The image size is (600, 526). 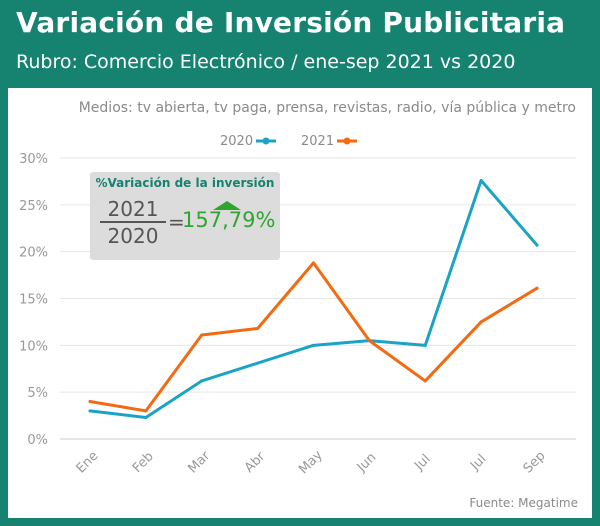 What do you see at coordinates (88, 463) in the screenshot?
I see `x-tick-label: Ene` at bounding box center [88, 463].